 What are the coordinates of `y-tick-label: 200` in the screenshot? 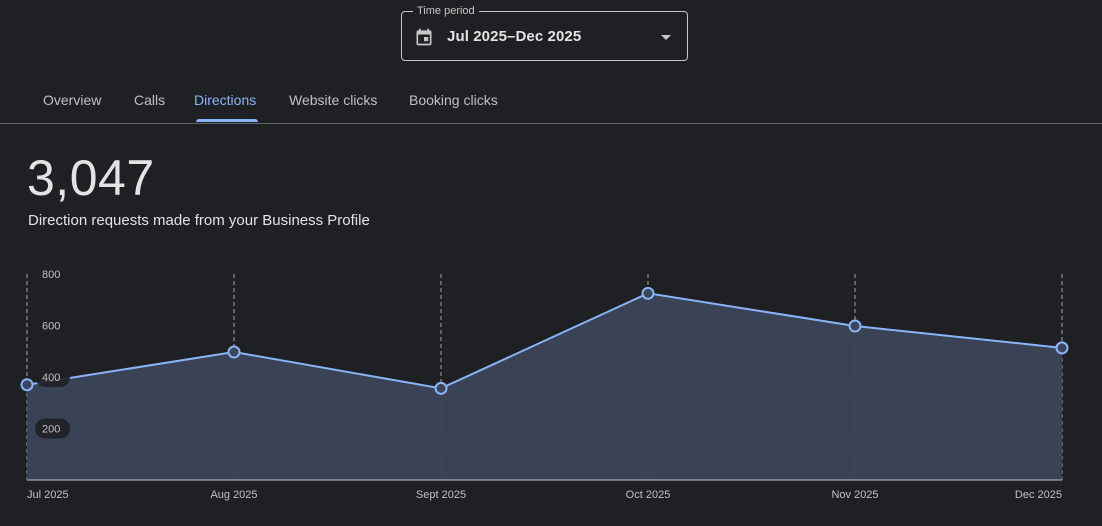 It's located at (51, 430).